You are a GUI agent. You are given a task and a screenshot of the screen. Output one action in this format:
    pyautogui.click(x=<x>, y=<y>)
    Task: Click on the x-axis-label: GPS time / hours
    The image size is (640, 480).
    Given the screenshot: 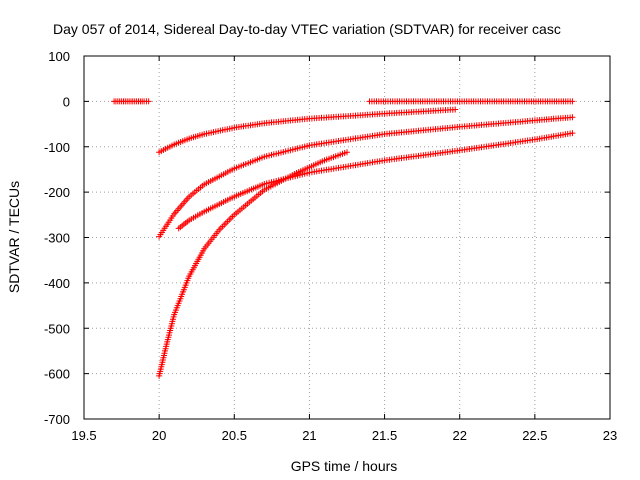 What is the action you would take?
    pyautogui.click(x=344, y=466)
    